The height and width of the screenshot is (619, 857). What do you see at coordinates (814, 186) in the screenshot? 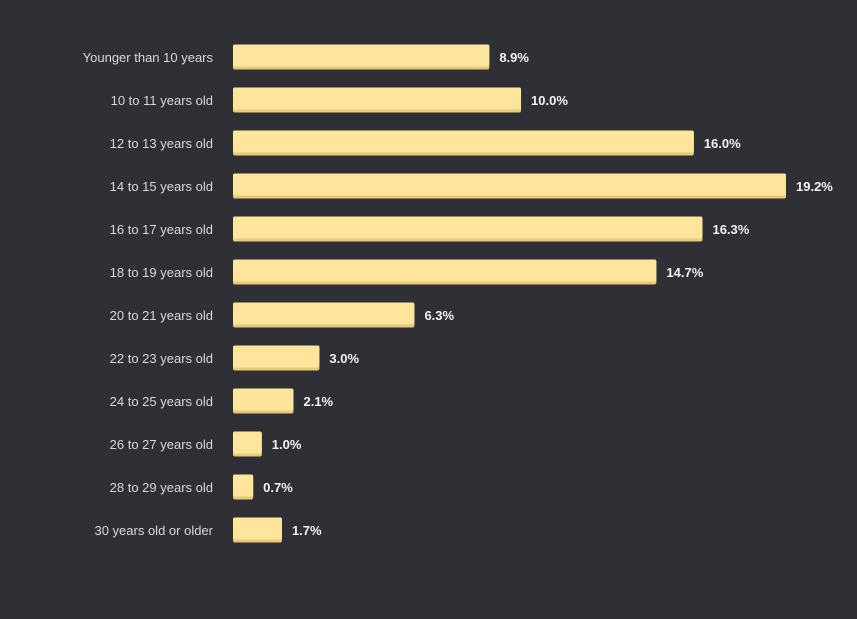
I see `value-label: 19.2%` at bounding box center [814, 186].